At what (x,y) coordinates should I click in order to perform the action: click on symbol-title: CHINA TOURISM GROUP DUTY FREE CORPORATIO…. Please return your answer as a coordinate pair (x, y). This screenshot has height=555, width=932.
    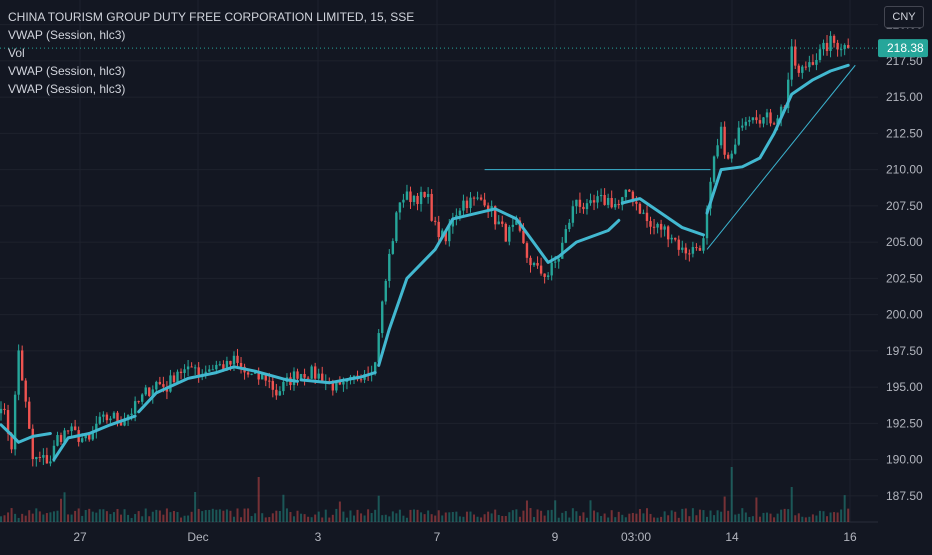
    Looking at the image, I should click on (211, 17).